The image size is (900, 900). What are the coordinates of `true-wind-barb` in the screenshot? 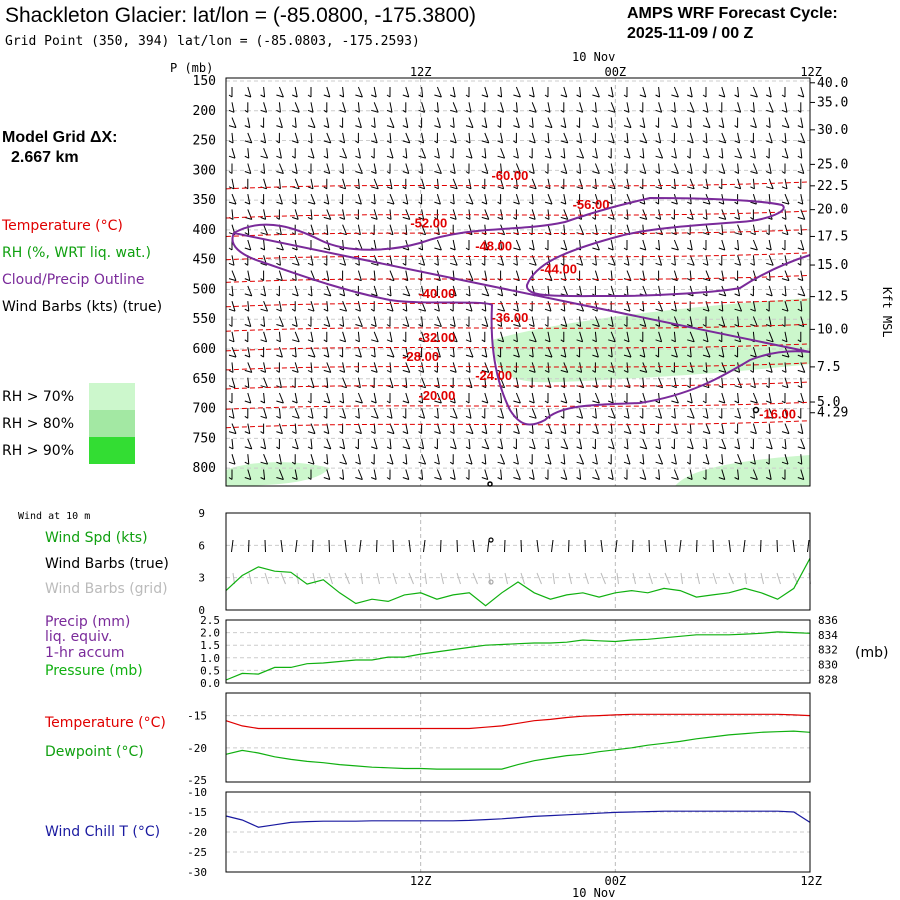 It's located at (296, 546).